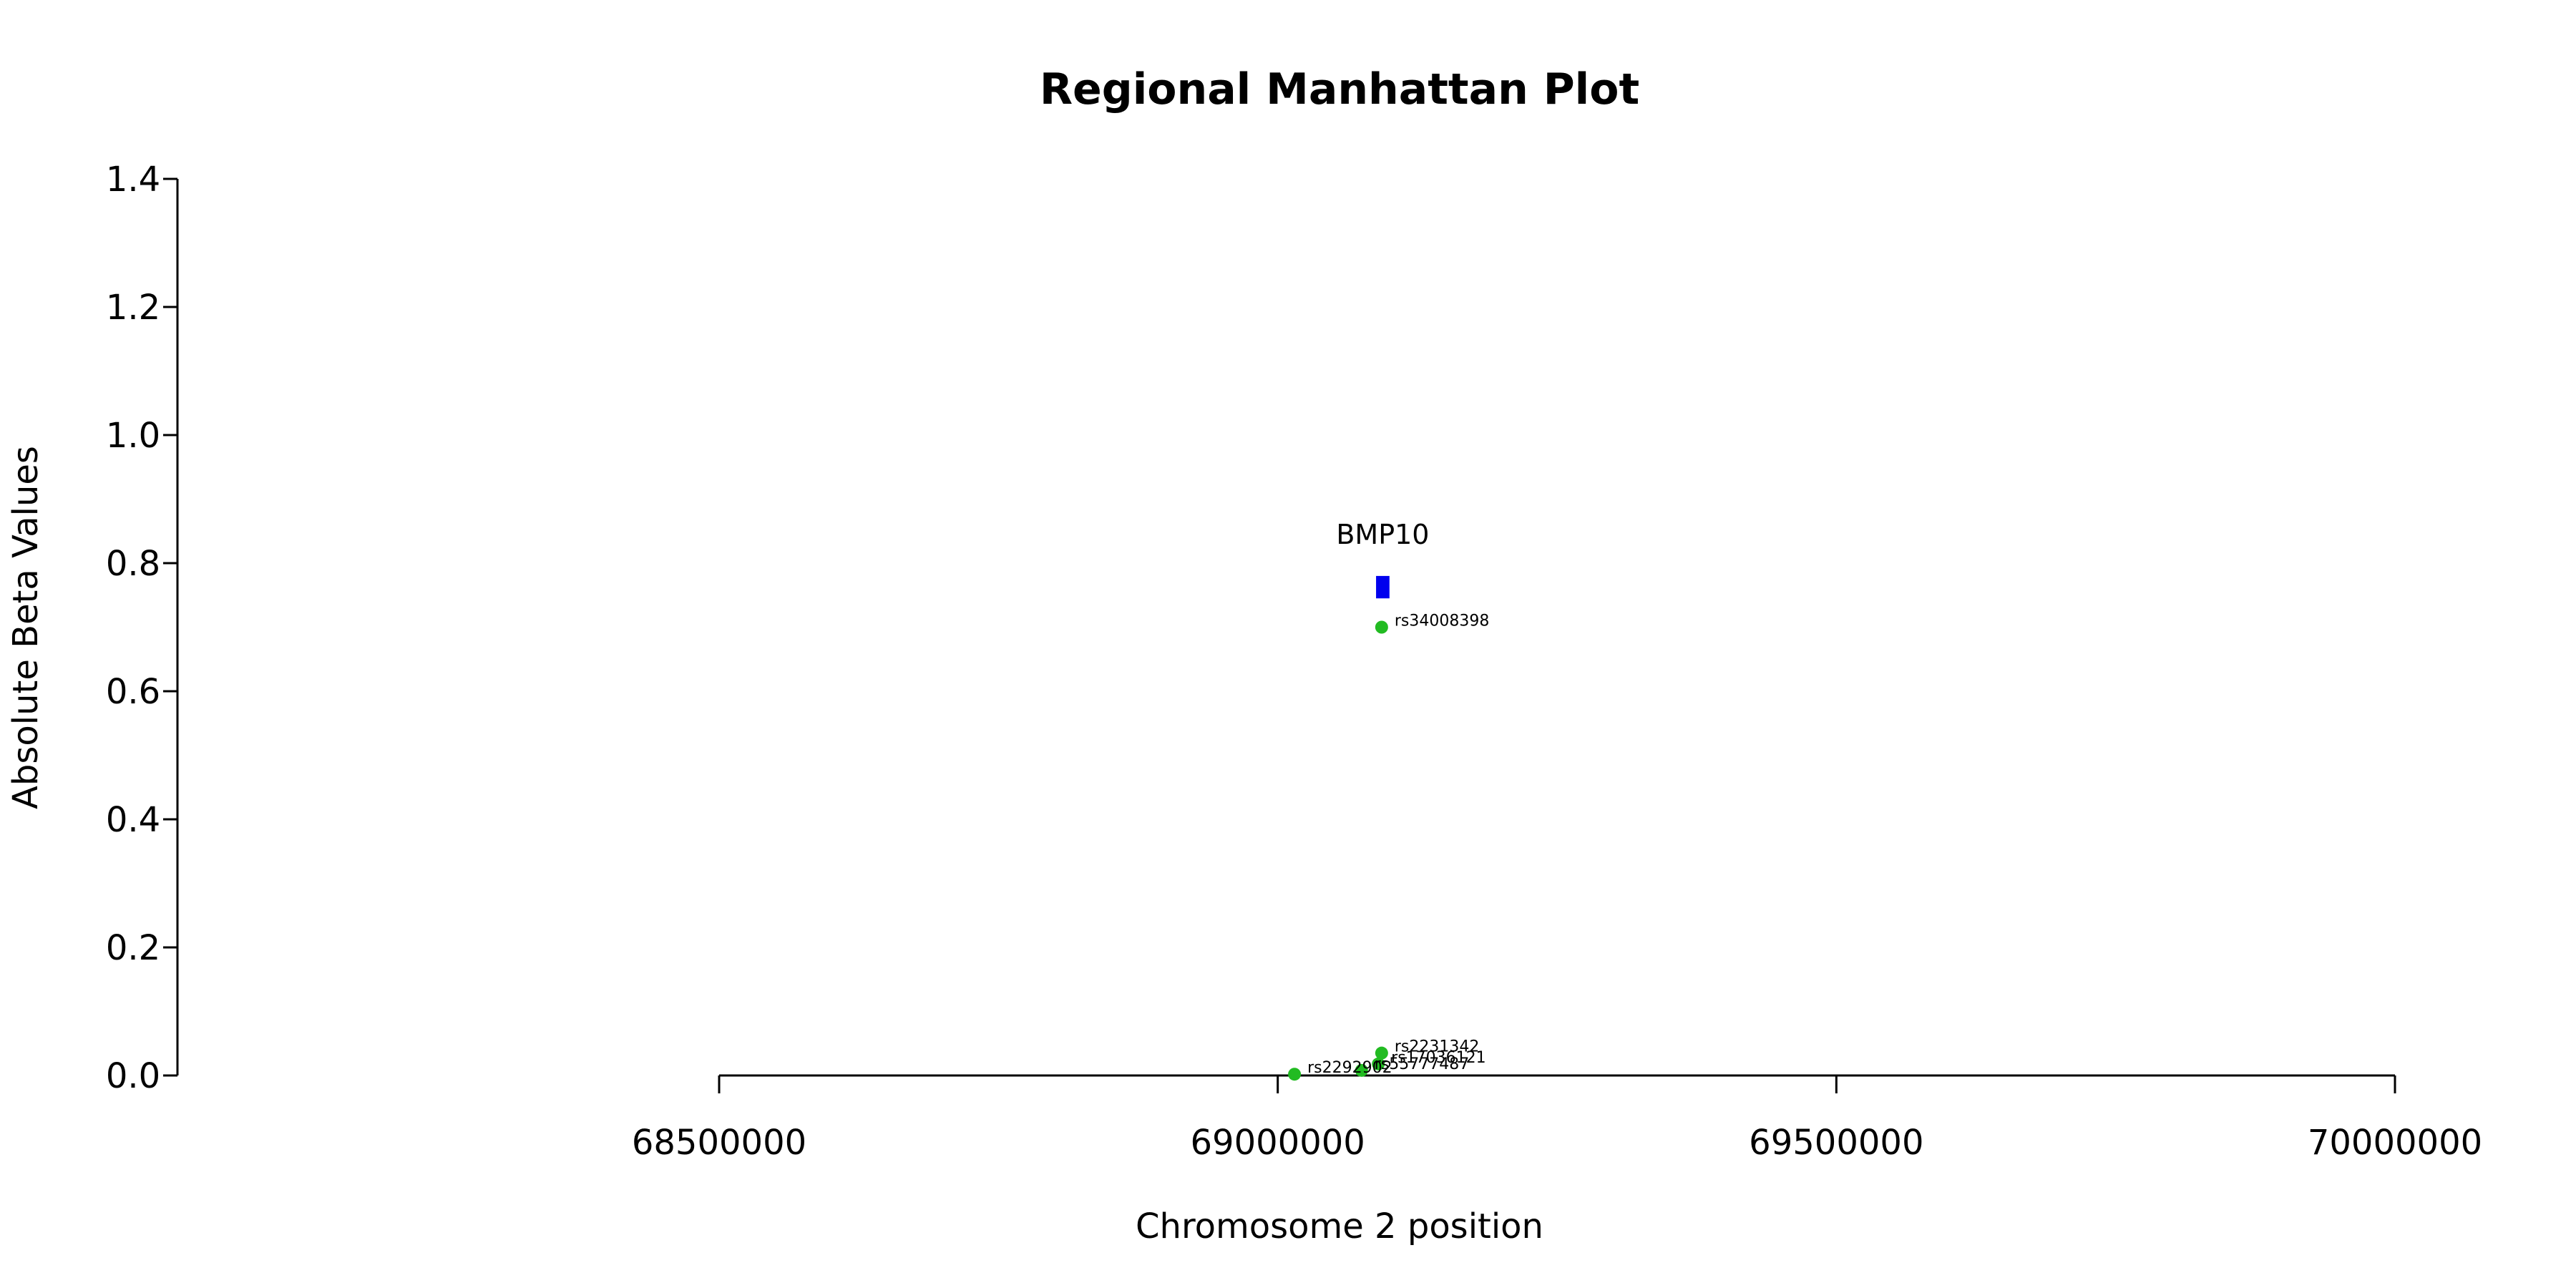 This screenshot has width=2576, height=1288. What do you see at coordinates (141, 628) in the screenshot?
I see `y-axis-ticks: 0.0 0.2 0.4 0.6 0.8 1.0 1.2 1.4` at bounding box center [141, 628].